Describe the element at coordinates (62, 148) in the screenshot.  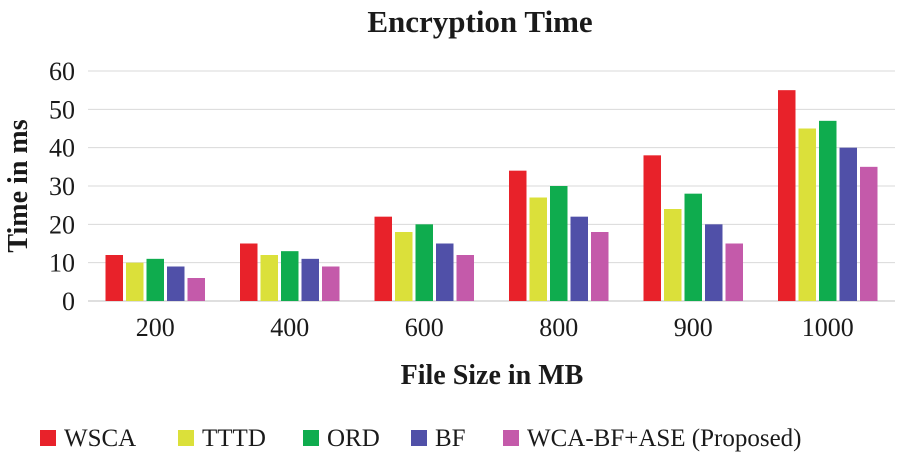
I see `y-tick-label: 40` at that location.